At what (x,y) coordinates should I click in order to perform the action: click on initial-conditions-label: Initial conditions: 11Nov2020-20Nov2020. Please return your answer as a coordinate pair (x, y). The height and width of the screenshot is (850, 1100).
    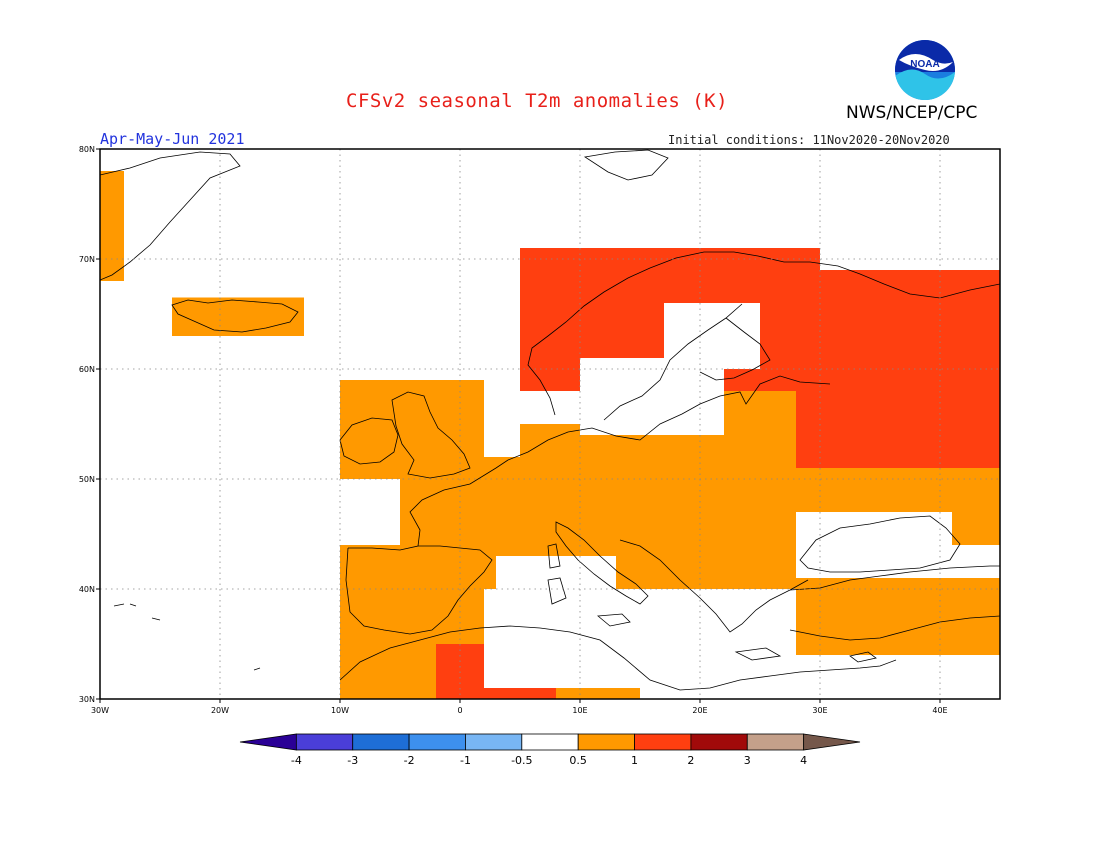
    Looking at the image, I should click on (809, 140).